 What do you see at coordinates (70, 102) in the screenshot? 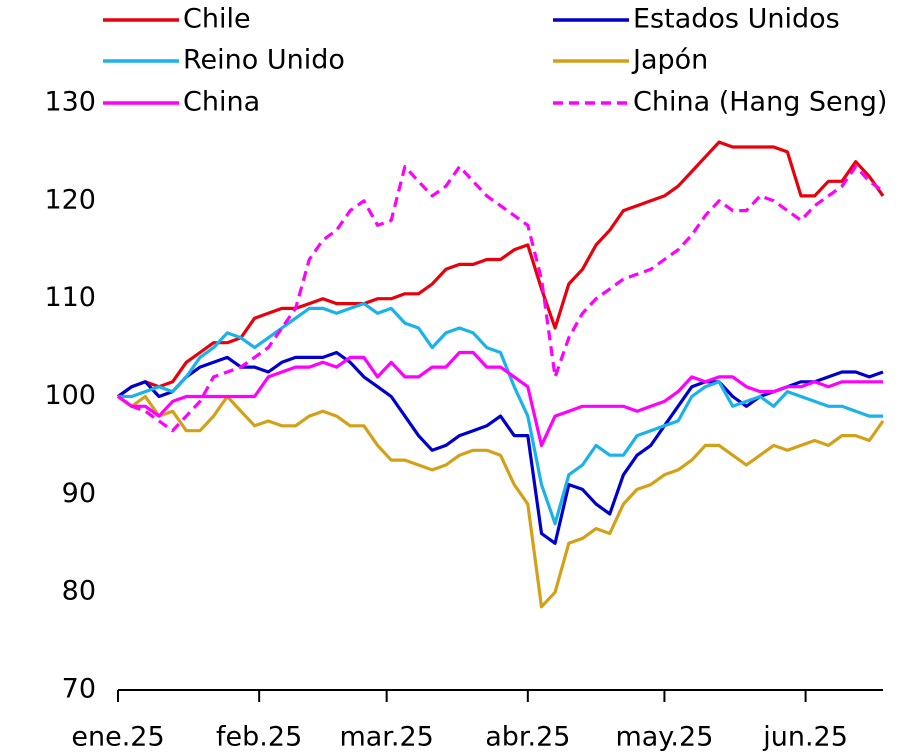
I see `y-tick-label: 130` at bounding box center [70, 102].